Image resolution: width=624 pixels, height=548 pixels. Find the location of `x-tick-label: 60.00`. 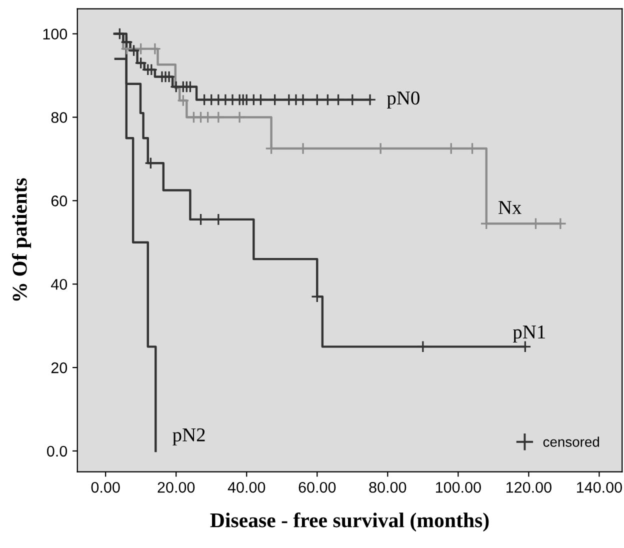

x-tick-label: 60.00 is located at coordinates (317, 487).